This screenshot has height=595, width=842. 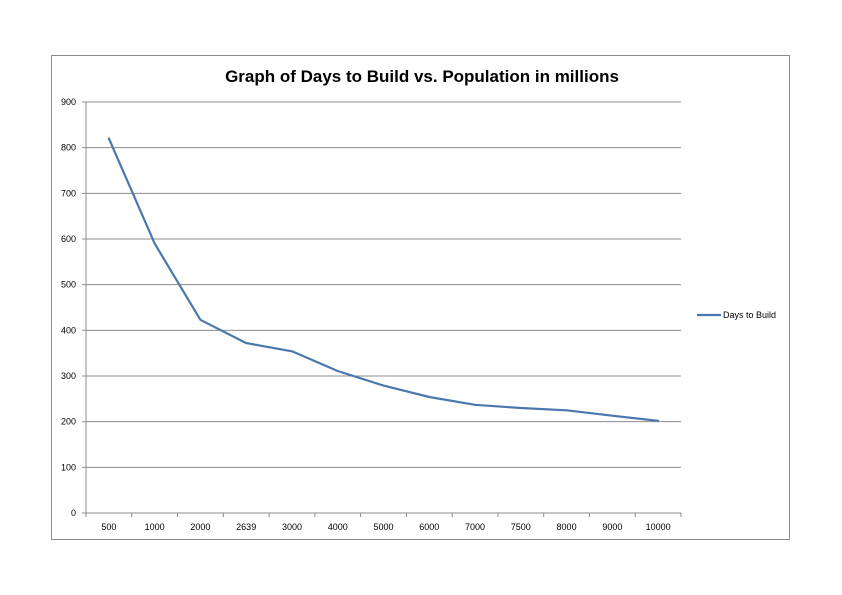 What do you see at coordinates (246, 527) in the screenshot?
I see `x-tick-label: 2639` at bounding box center [246, 527].